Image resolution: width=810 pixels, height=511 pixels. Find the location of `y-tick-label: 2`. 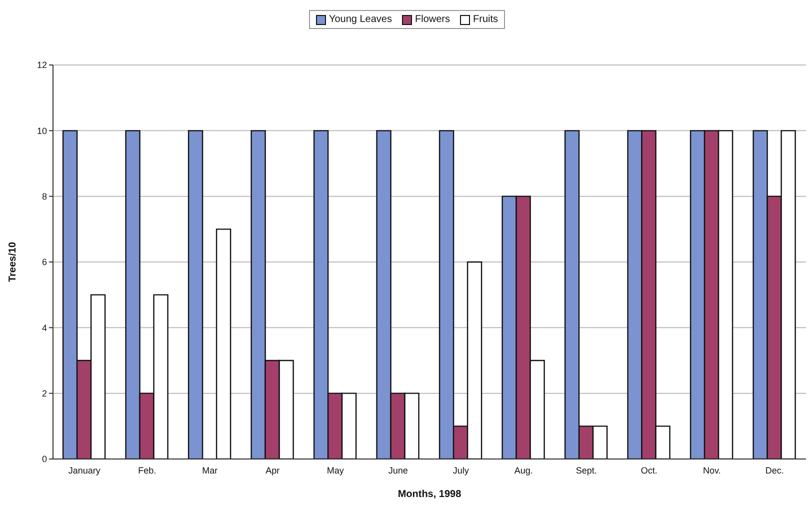

y-tick-label: 2 is located at coordinates (44, 393).